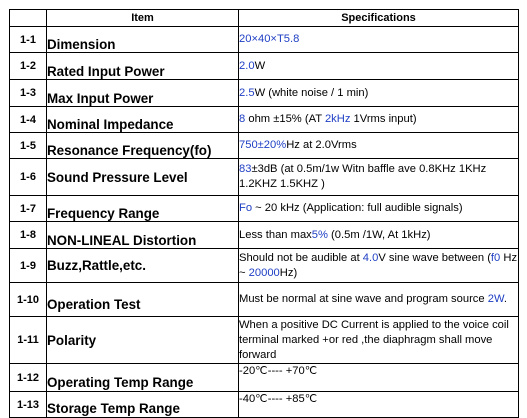  I want to click on row-number: 1-9, so click(28, 265).